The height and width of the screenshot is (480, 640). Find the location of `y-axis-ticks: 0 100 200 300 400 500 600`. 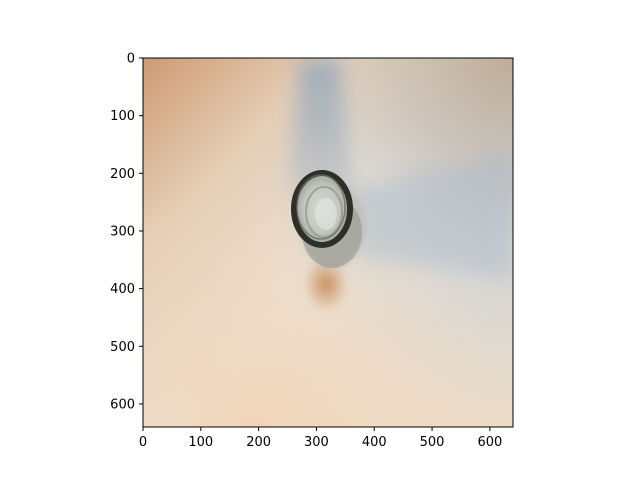

y-axis-ticks: 0 100 200 300 400 500 600 is located at coordinates (126, 232).